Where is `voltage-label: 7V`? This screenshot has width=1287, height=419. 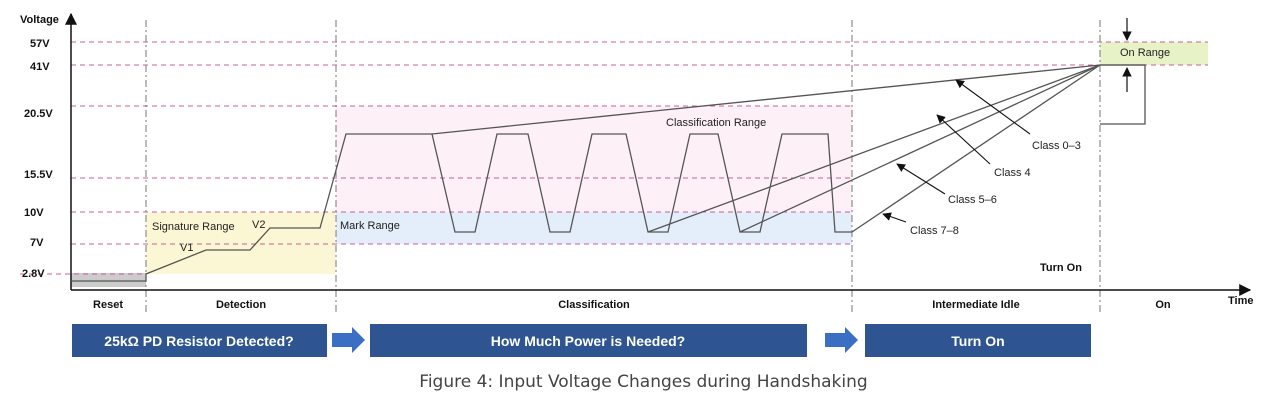
voltage-label: 7V is located at coordinates (37, 243).